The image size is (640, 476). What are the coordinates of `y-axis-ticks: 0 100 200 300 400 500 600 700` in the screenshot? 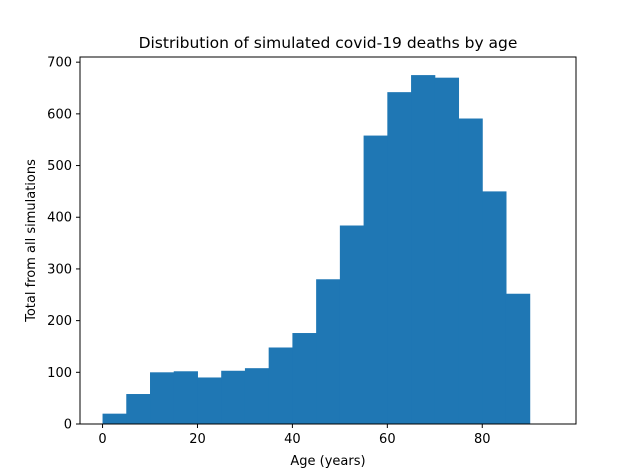 It's located at (63, 244).